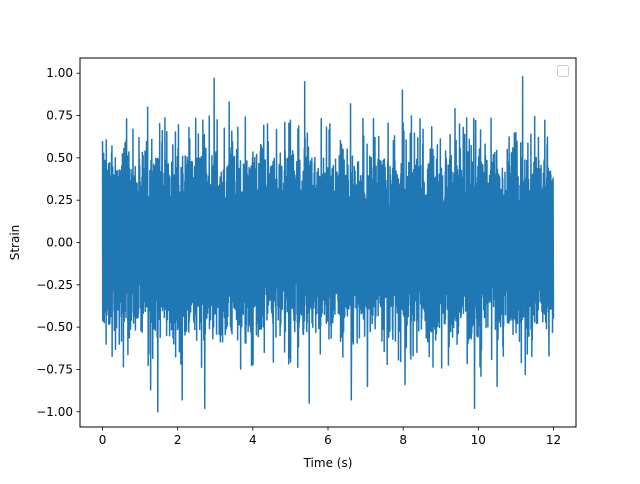  I want to click on y-tick-label: 0.00, so click(59, 243).